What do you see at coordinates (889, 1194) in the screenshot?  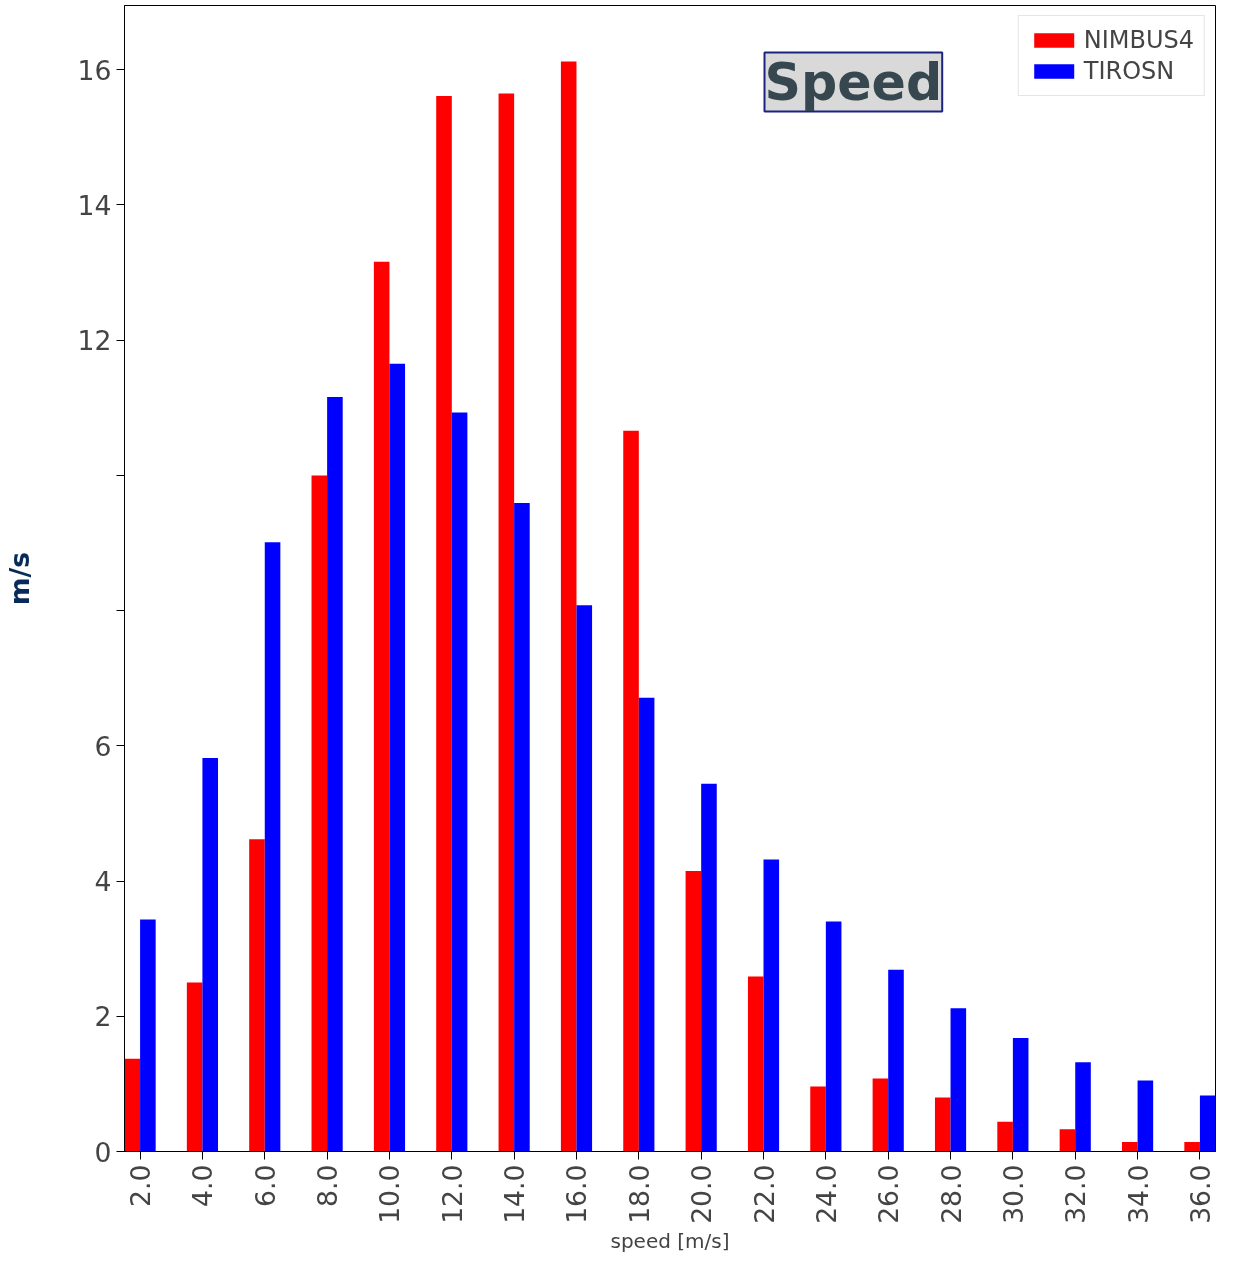 I see `x-tick-label: 26.0` at bounding box center [889, 1194].